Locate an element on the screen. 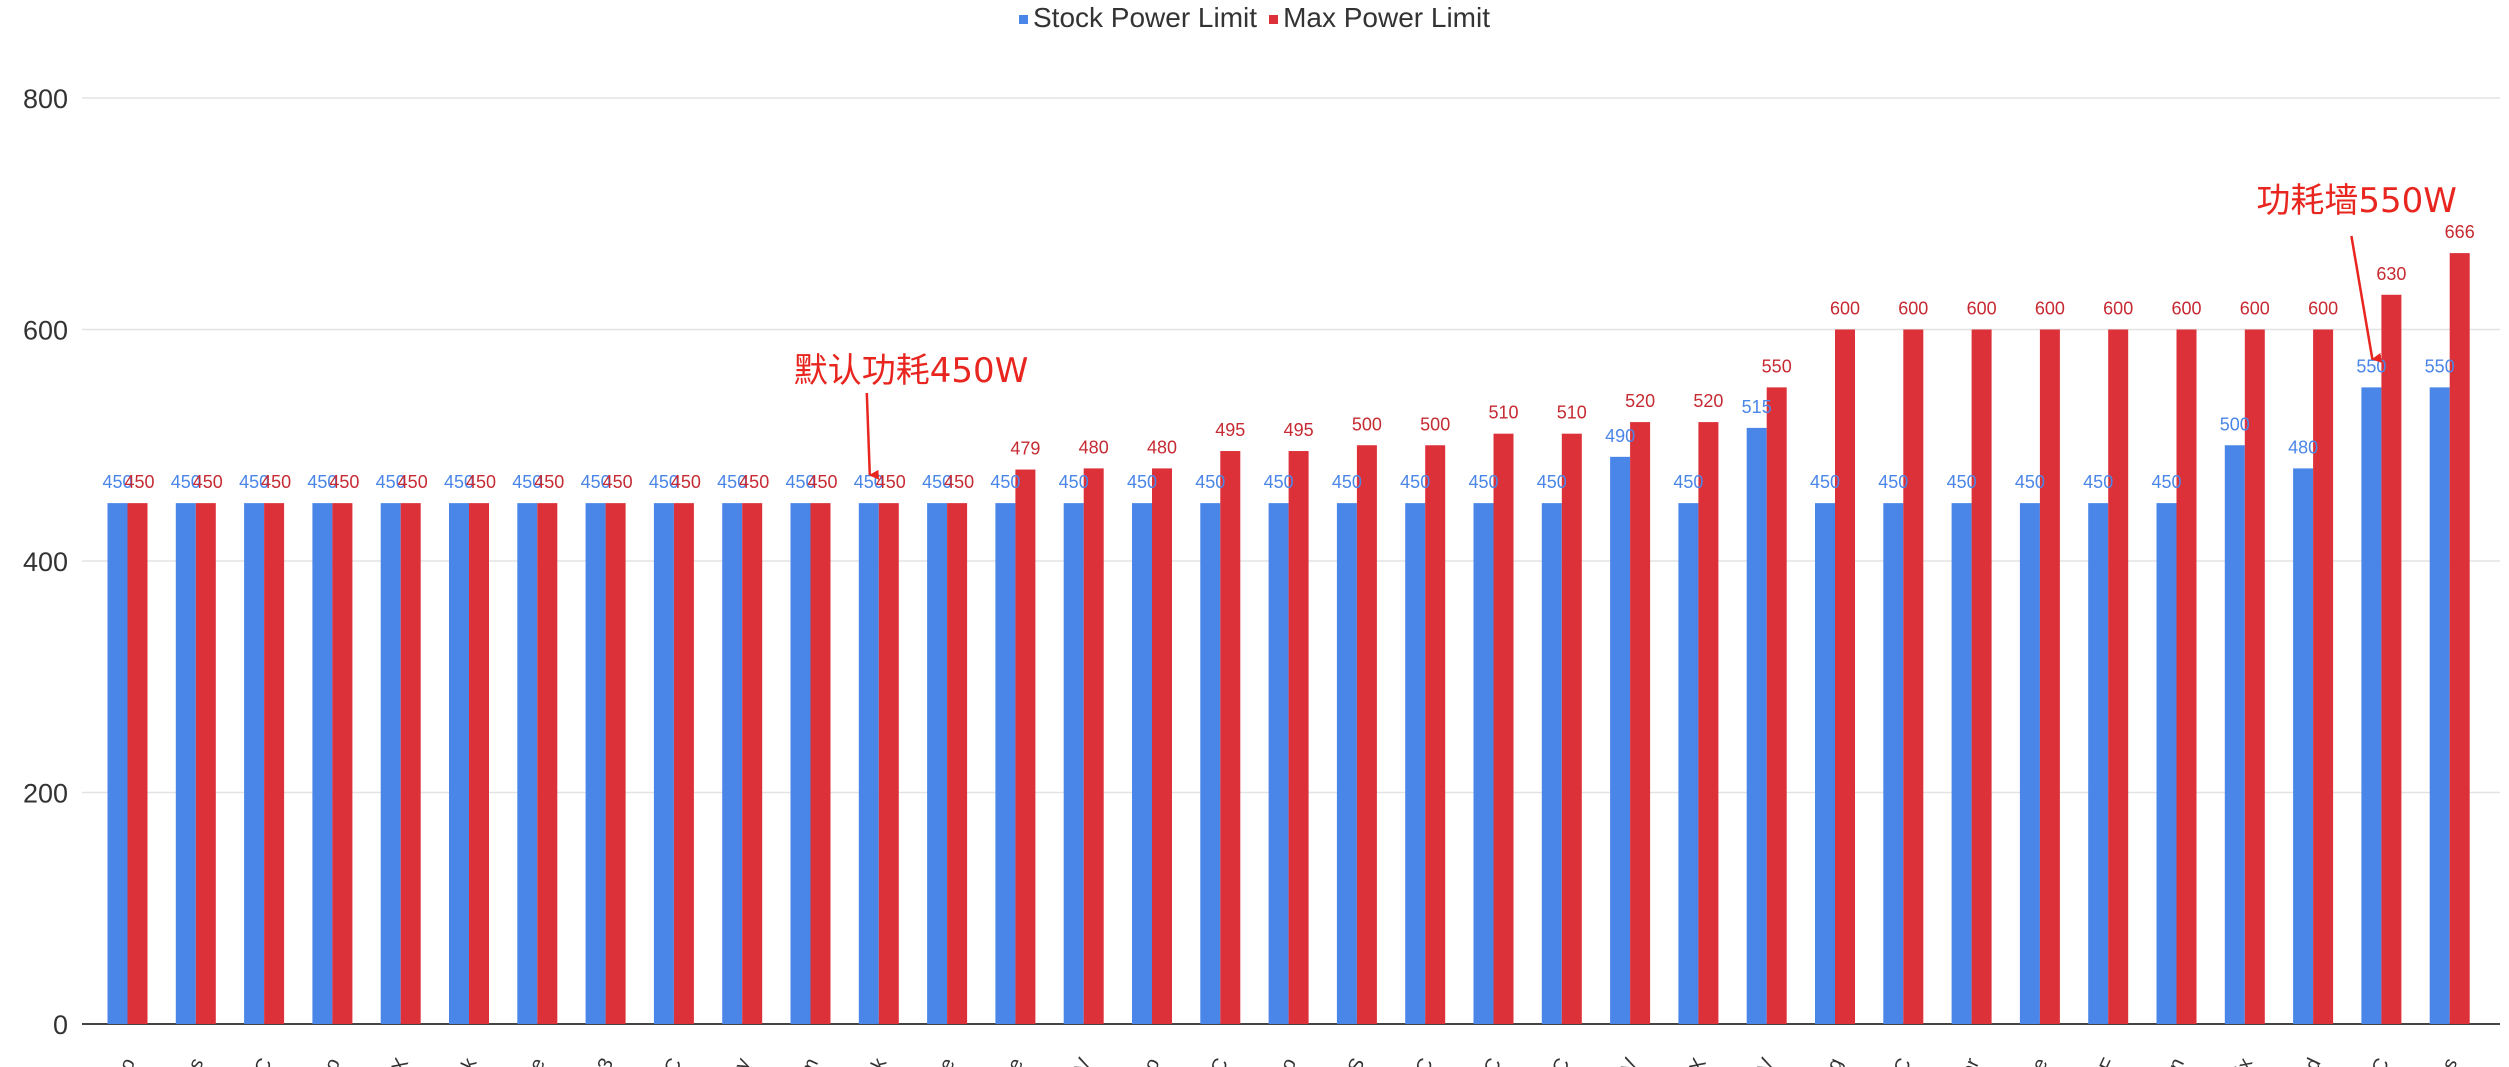 Image resolution: width=2509 pixels, height=1067 pixels. y-tick-label: 400 is located at coordinates (45, 562).